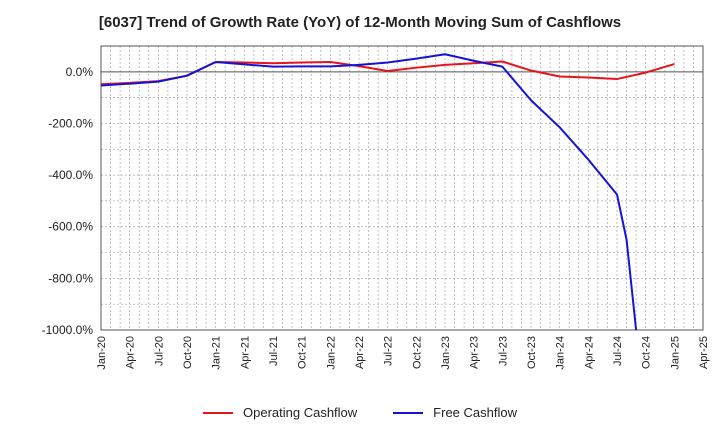 Image resolution: width=720 pixels, height=440 pixels. I want to click on x-tick-label: Jan-25, so click(675, 353).